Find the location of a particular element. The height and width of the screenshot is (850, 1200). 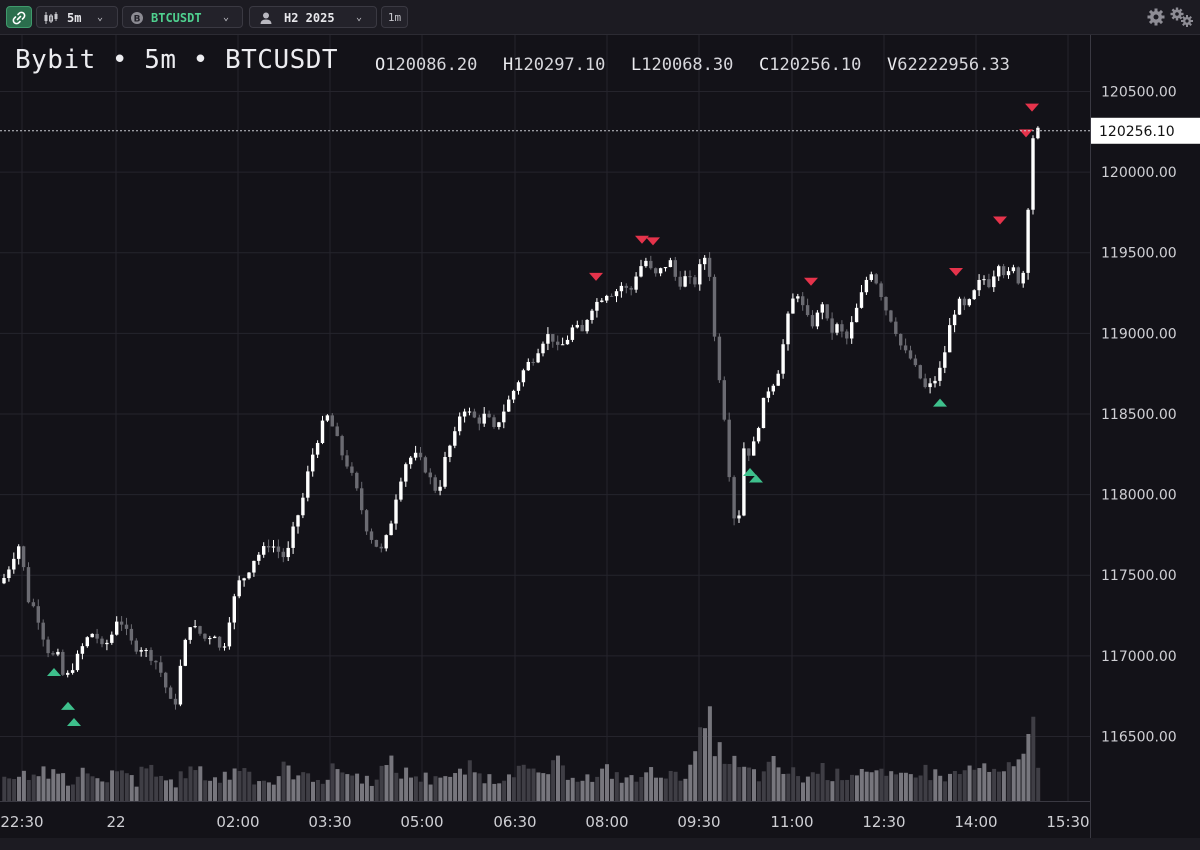

volume-layer is located at coordinates (521, 753).